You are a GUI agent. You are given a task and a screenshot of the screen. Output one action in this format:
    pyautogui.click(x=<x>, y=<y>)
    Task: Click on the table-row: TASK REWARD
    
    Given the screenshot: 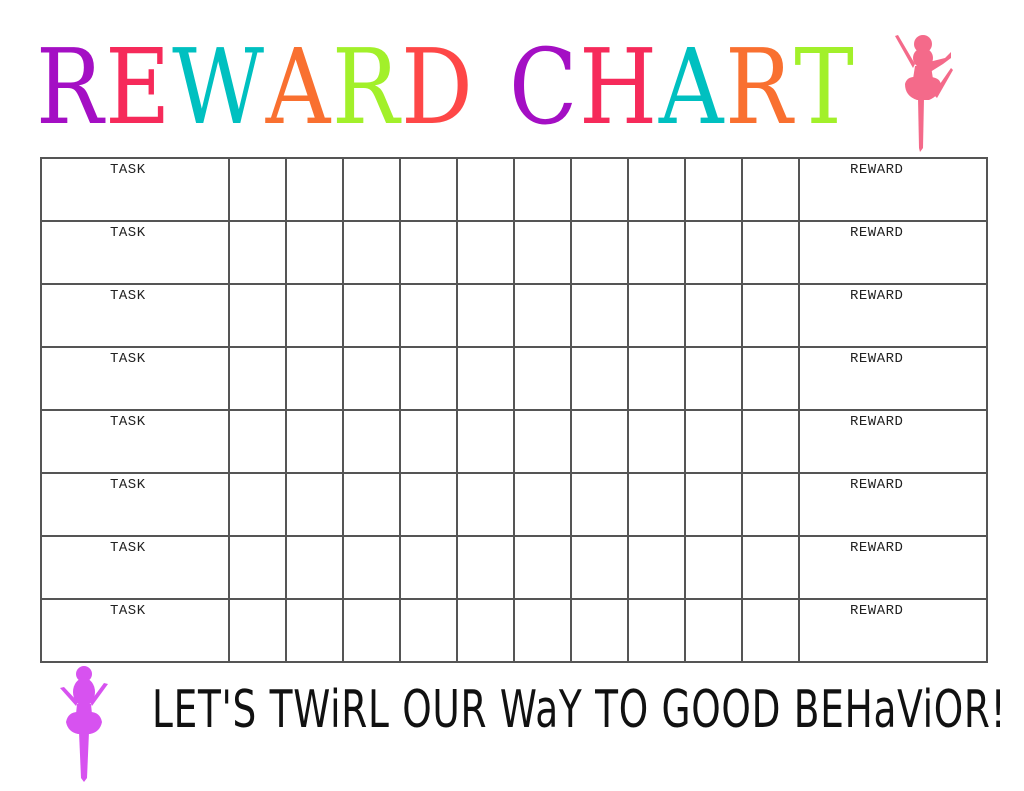 What is the action you would take?
    pyautogui.click(x=514, y=441)
    